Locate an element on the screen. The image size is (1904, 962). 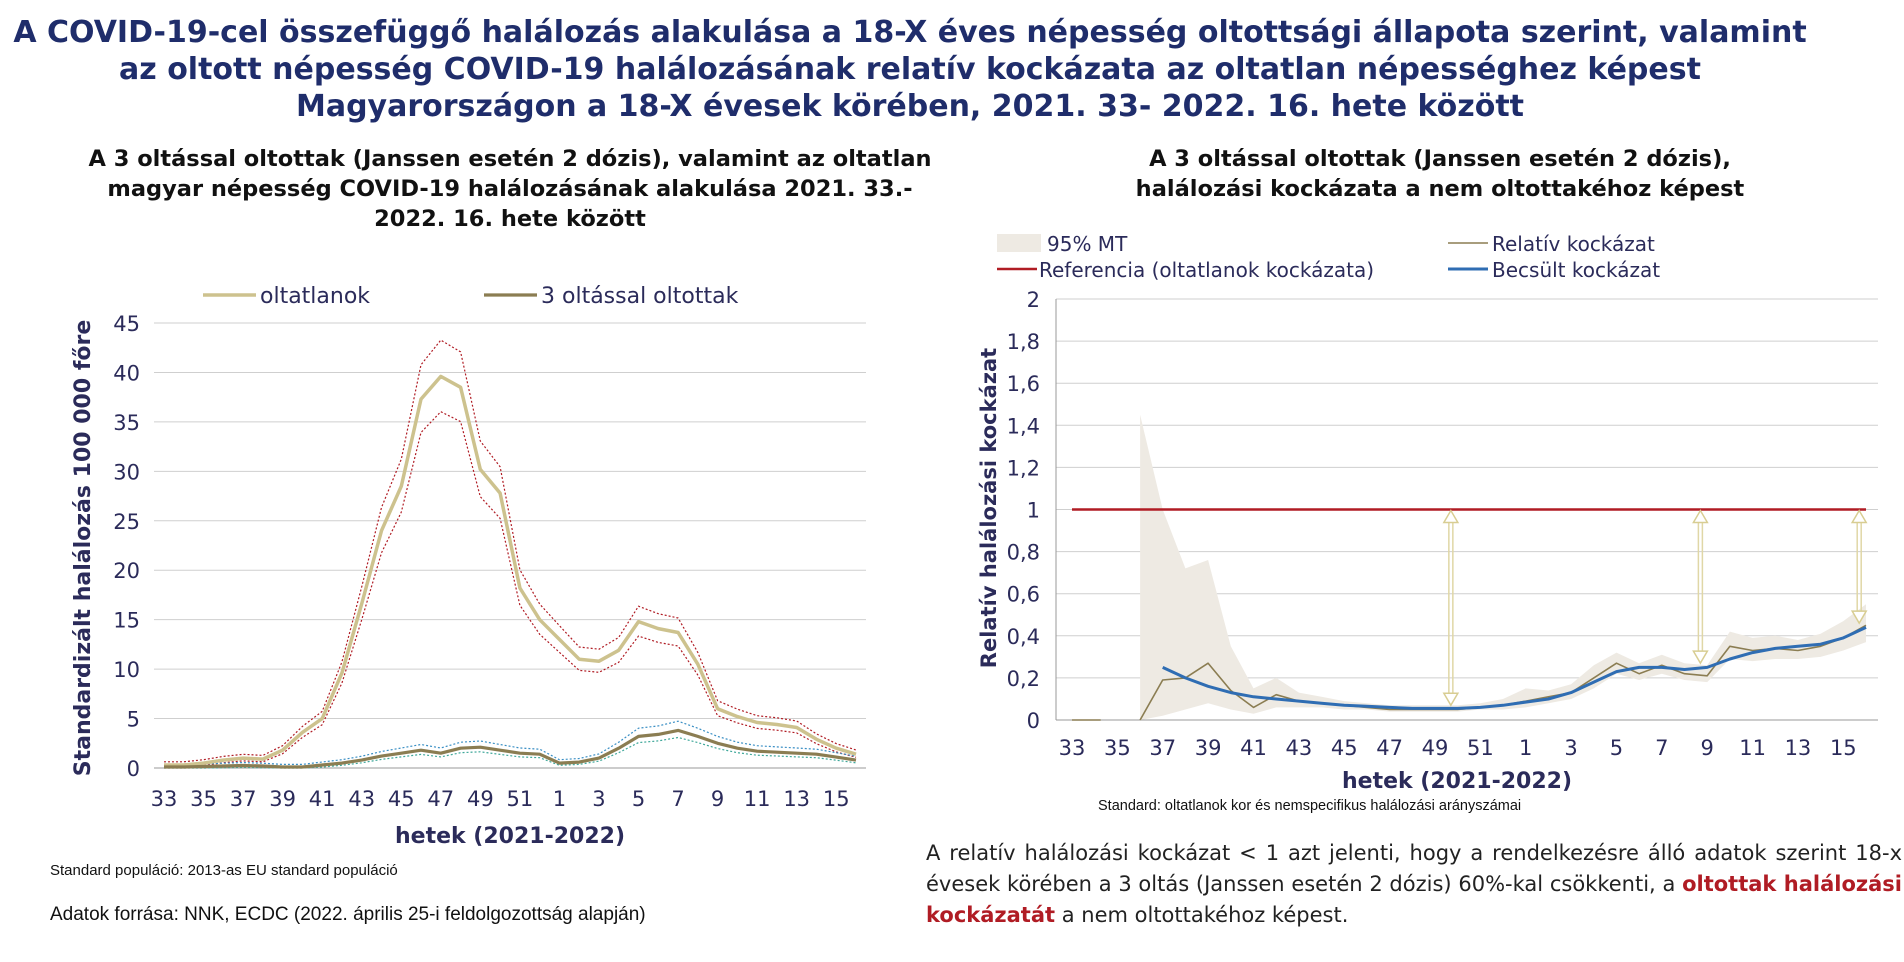
right-x-tick-label: 11 is located at coordinates (1752, 748).